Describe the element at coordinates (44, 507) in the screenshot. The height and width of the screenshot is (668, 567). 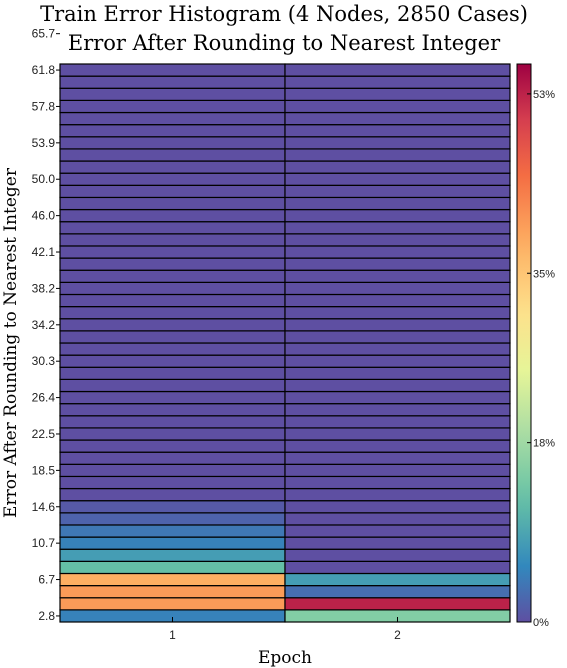
I see `y-tick-label: 14.6` at that location.